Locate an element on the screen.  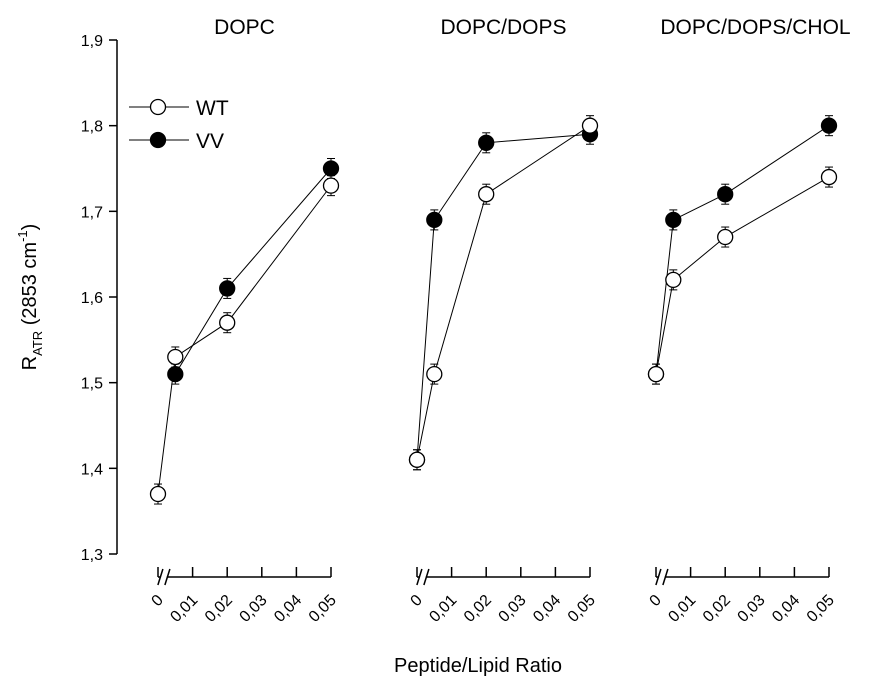
panel-title: DOPC/DOPS/CHOL is located at coordinates (755, 27).